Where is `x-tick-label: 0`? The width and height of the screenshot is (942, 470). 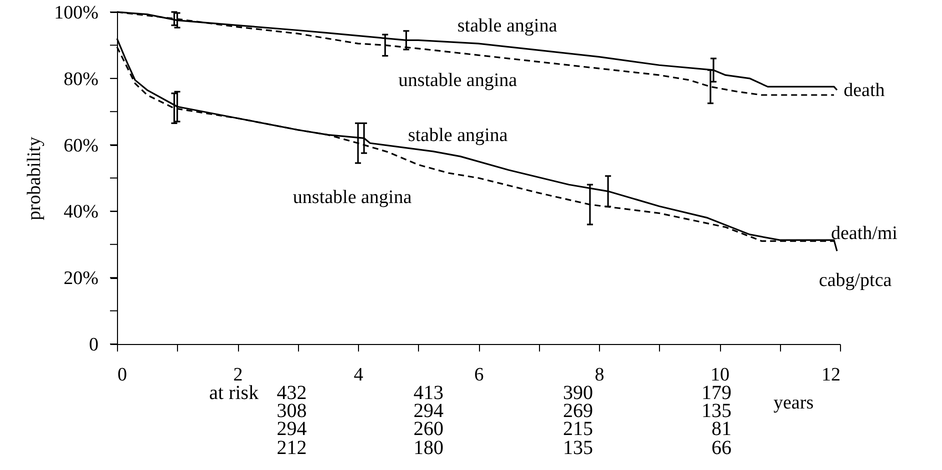 x-tick-label: 0 is located at coordinates (122, 375).